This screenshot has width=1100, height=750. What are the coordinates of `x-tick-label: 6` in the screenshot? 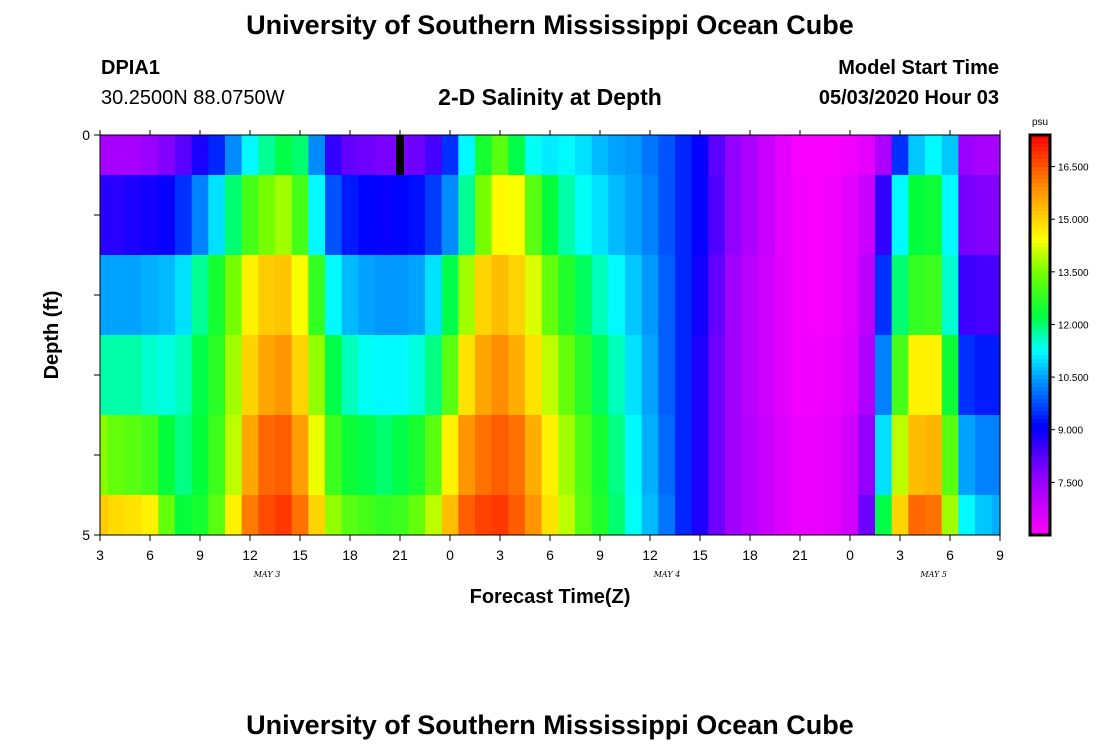 It's located at (950, 555).